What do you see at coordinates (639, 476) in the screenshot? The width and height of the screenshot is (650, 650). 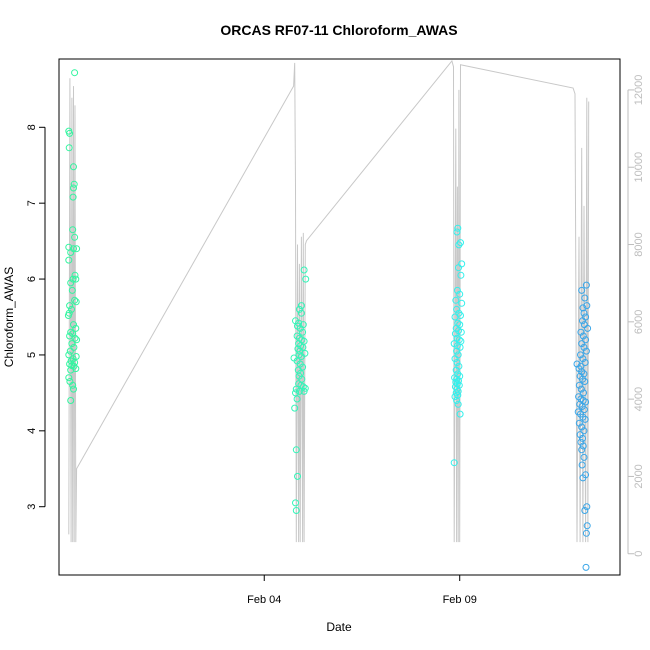 I see `secondary-y-tick-label: 2000` at bounding box center [639, 476].